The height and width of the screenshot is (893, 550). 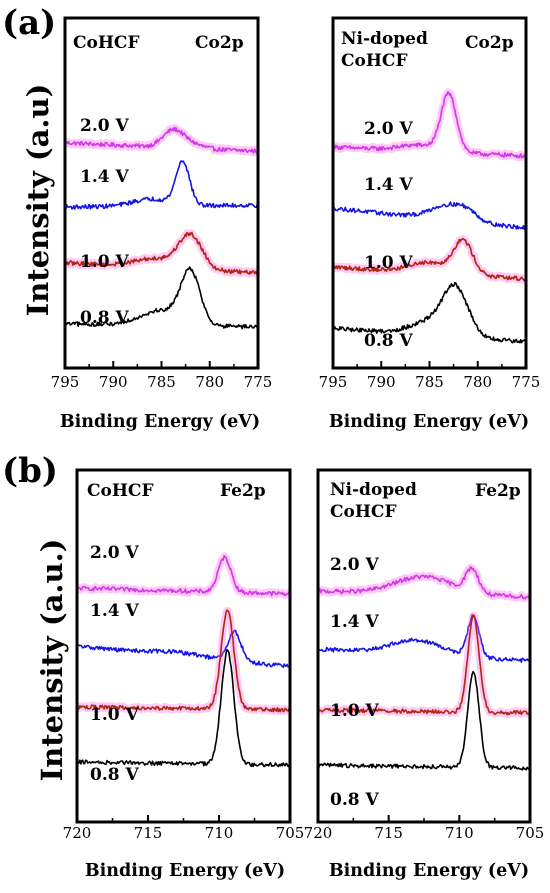 What do you see at coordinates (52, 660) in the screenshot?
I see `y-axis-label-b: Intensity (a.u.)` at bounding box center [52, 660].